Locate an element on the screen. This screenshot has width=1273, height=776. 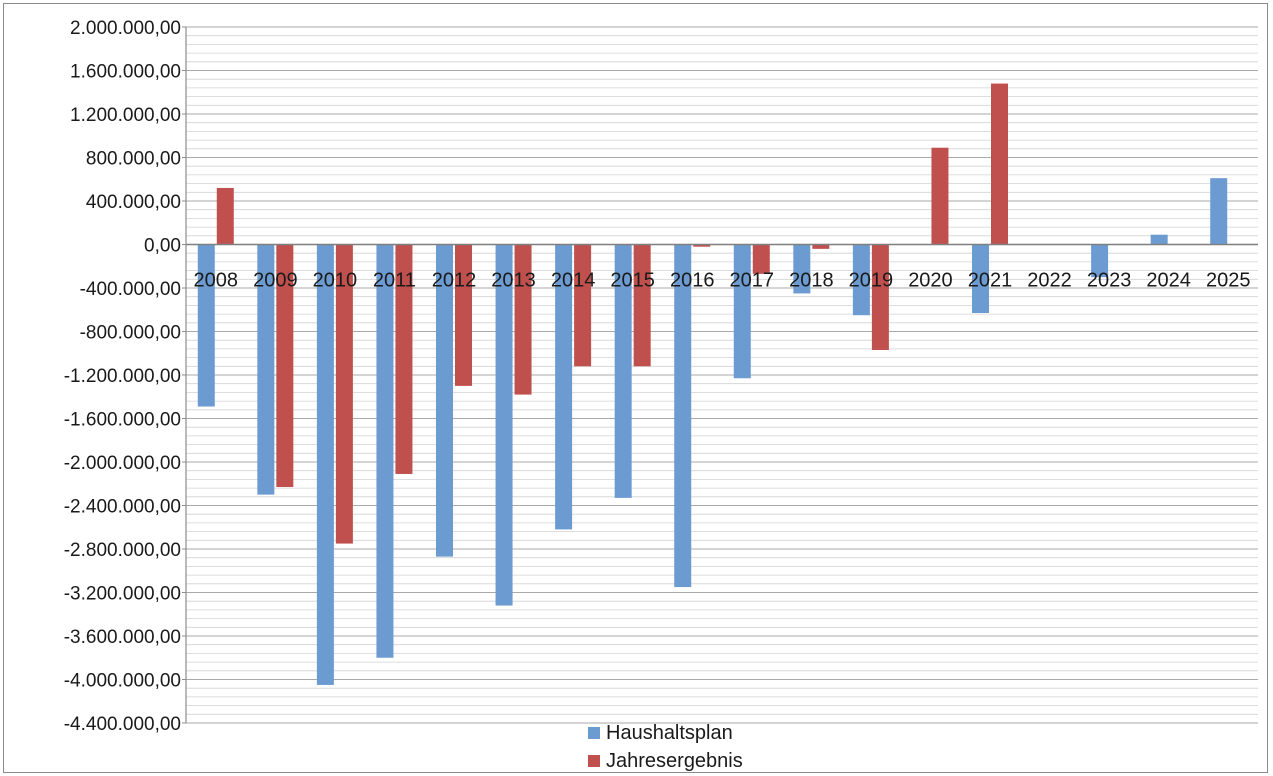
x-tick-label: 2025 is located at coordinates (1228, 281).